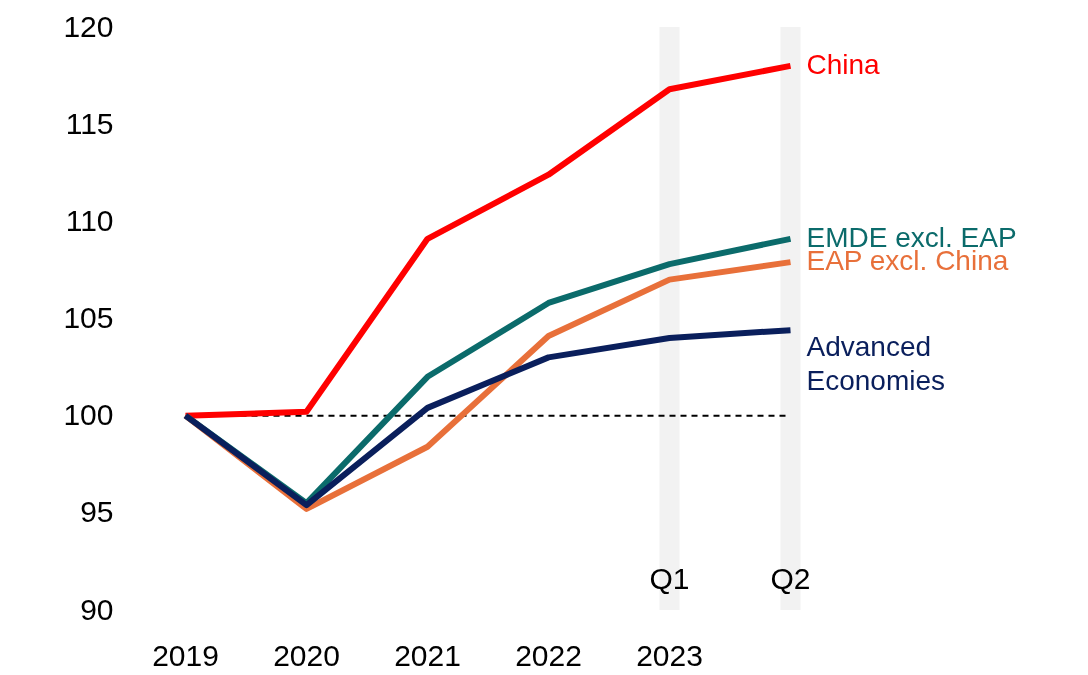 The height and width of the screenshot is (675, 1088). I want to click on x-tick-label: Q1, so click(669, 578).